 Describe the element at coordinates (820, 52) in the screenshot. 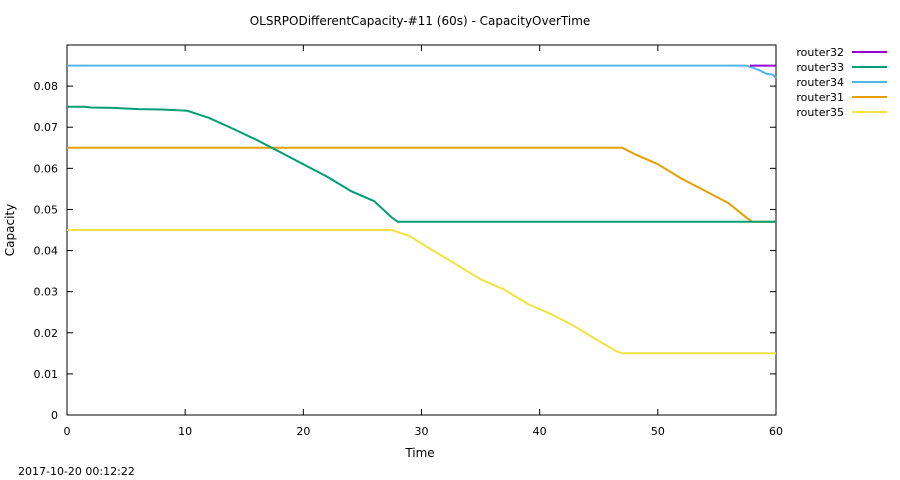

I see `legend-label-router32: router32` at that location.